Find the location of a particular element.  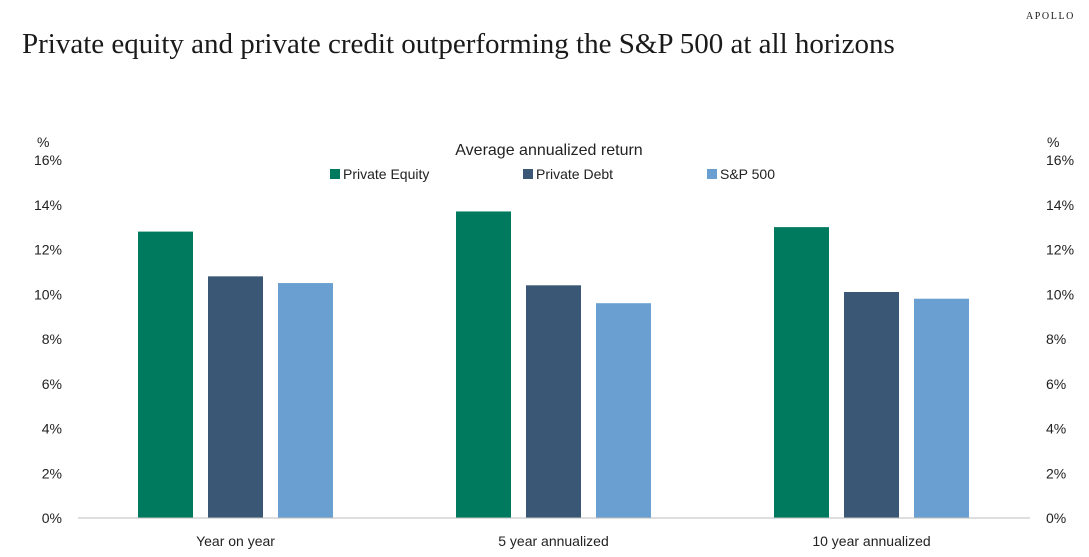

y-tick-label-left: 12% is located at coordinates (48, 250).